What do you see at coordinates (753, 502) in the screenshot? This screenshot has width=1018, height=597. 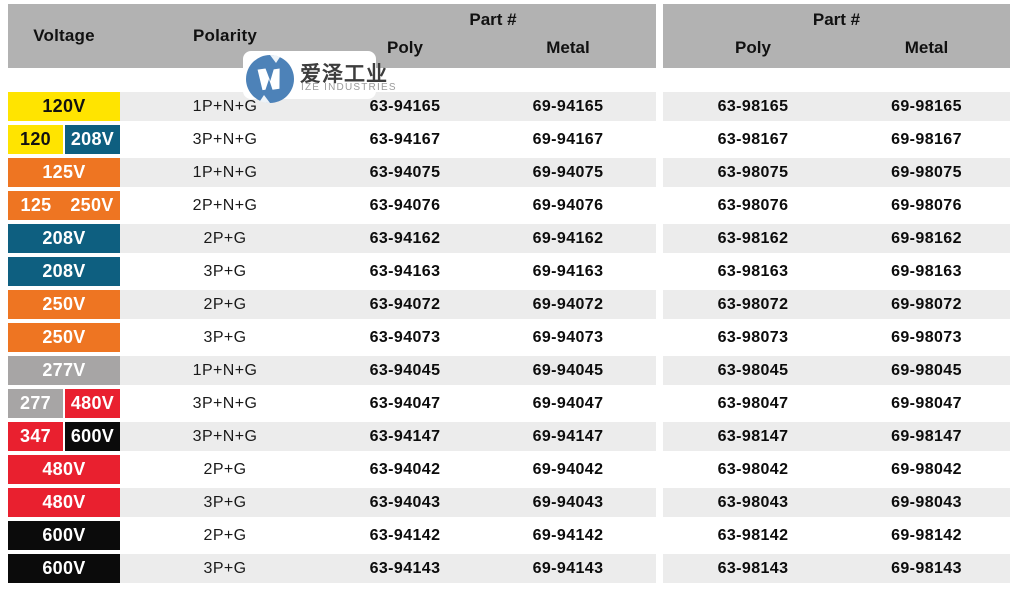 I see `poly-part-number: 63-98043` at bounding box center [753, 502].